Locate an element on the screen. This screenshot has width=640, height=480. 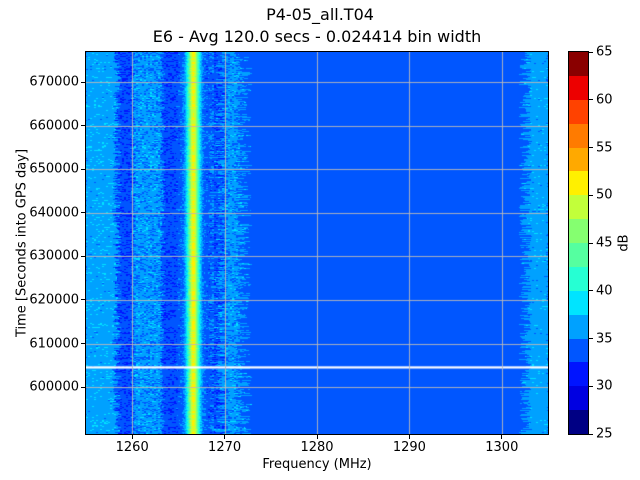
x-tick-label: 1260 is located at coordinates (132, 447).